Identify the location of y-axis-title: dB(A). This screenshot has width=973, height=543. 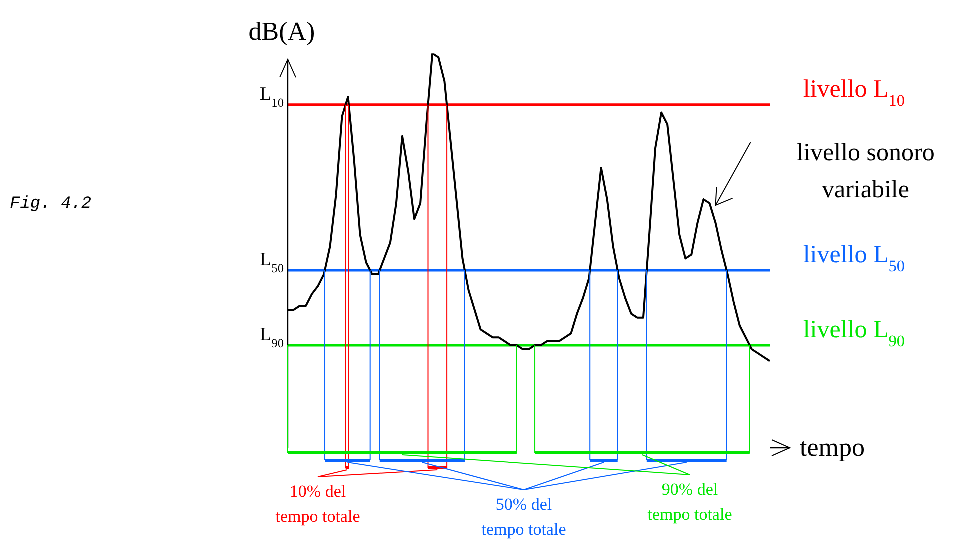
(282, 31).